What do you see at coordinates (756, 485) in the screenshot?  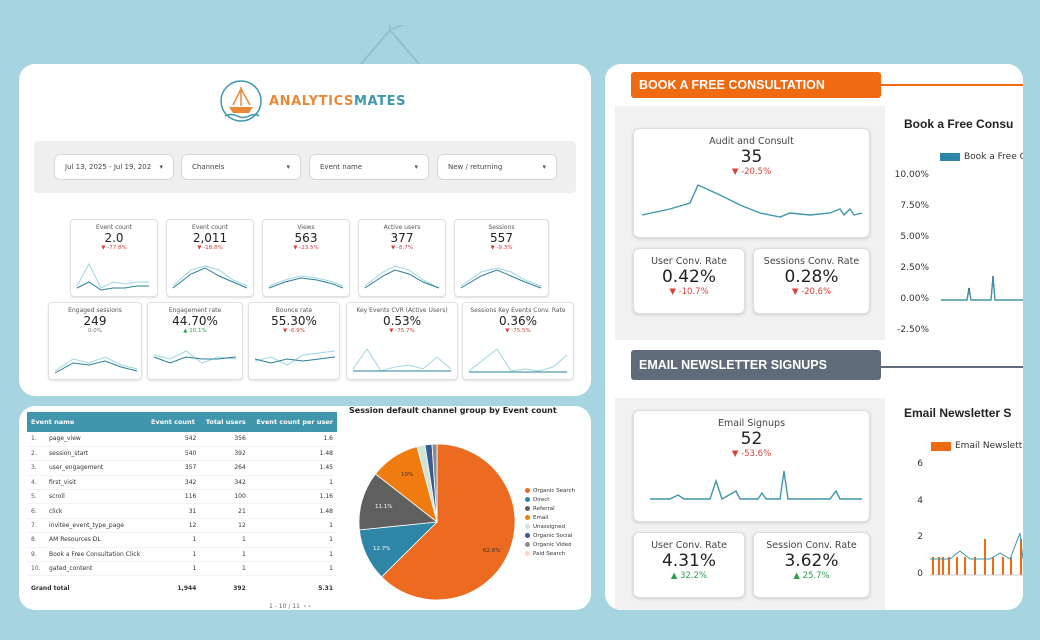 I see `email-signups-sparkline` at bounding box center [756, 485].